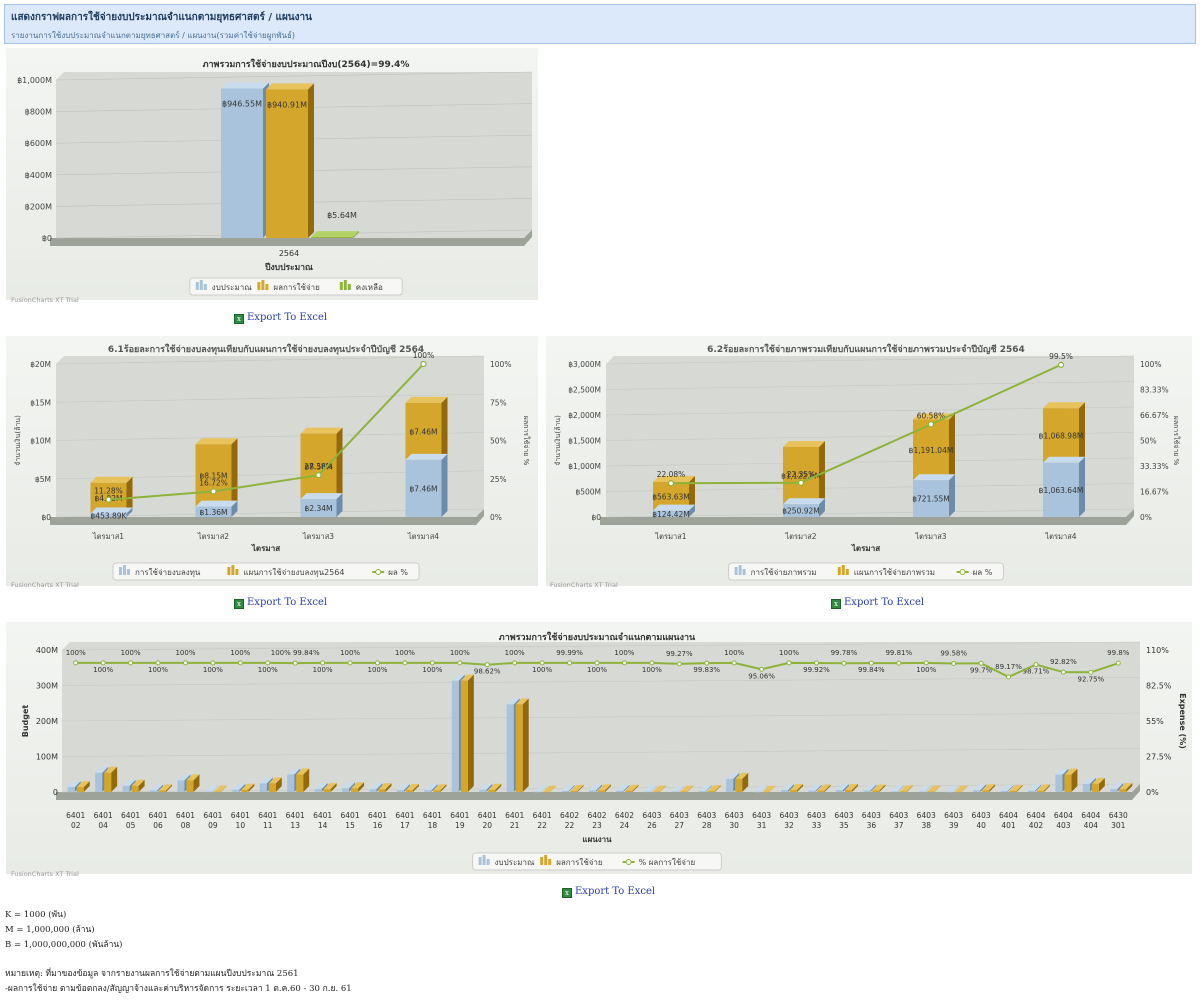 The width and height of the screenshot is (1200, 1006). Describe the element at coordinates (981, 670) in the screenshot. I see `pct-label: 99.7%` at that location.